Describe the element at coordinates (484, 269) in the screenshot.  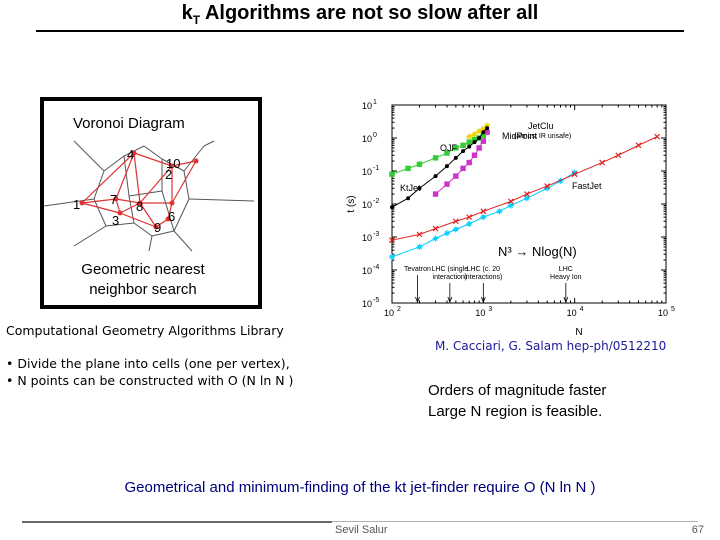
I see `annotation-label: LHC (c. 20` at that location.